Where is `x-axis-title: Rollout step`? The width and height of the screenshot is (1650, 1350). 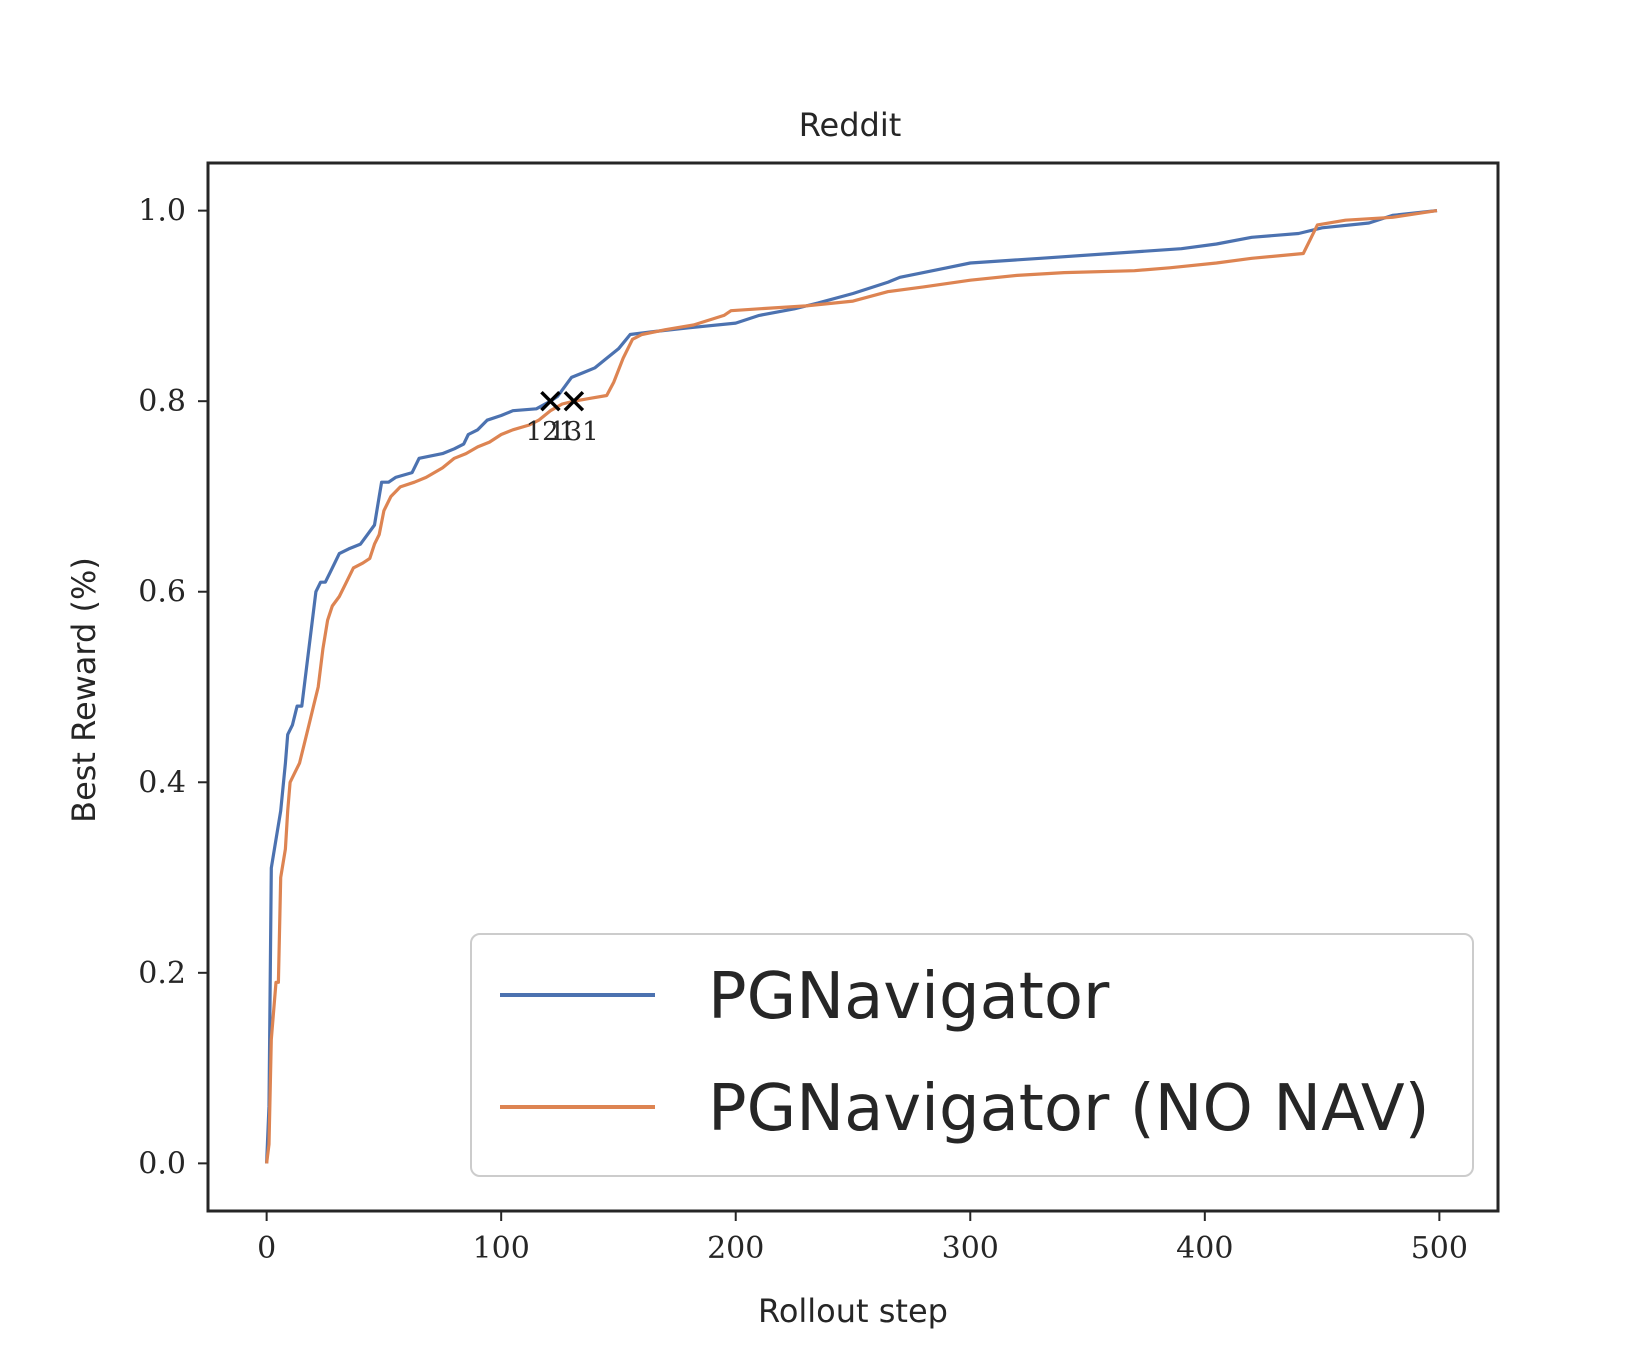
x-axis-title: Rollout step is located at coordinates (853, 1311).